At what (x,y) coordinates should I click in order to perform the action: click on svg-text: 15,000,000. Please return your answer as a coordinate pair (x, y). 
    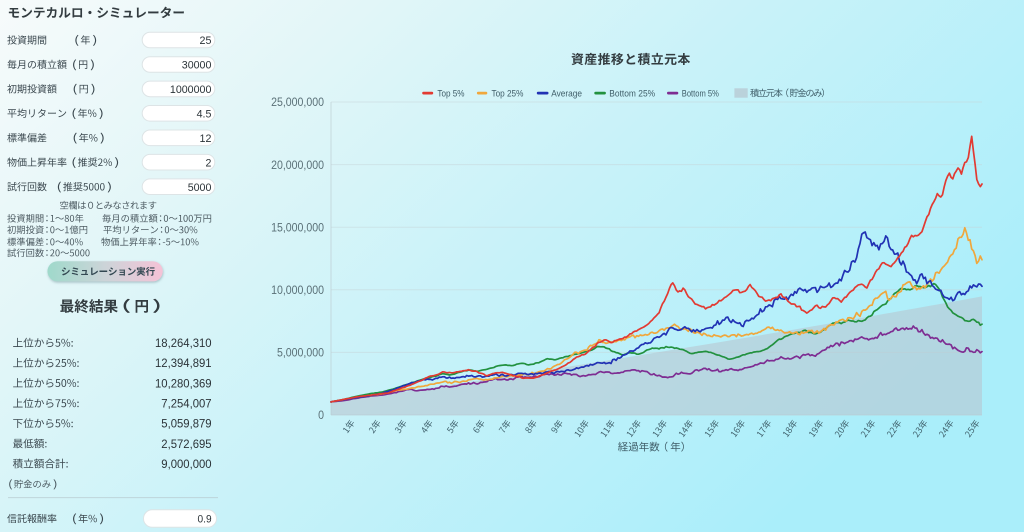
    Looking at the image, I should click on (297, 228).